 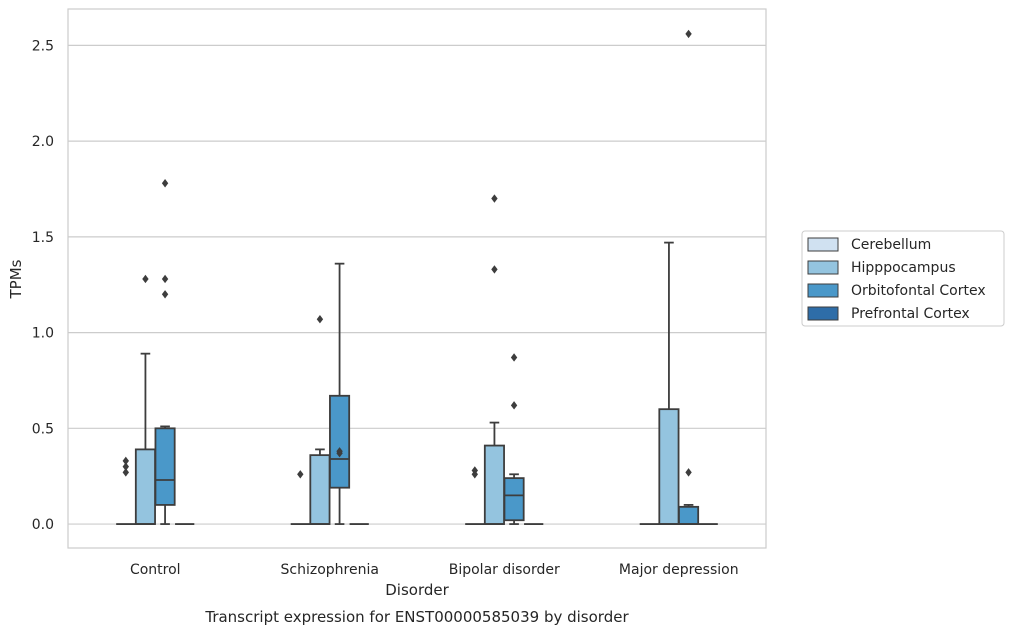 I want to click on legend-label: Hipppocampus, so click(x=903, y=268).